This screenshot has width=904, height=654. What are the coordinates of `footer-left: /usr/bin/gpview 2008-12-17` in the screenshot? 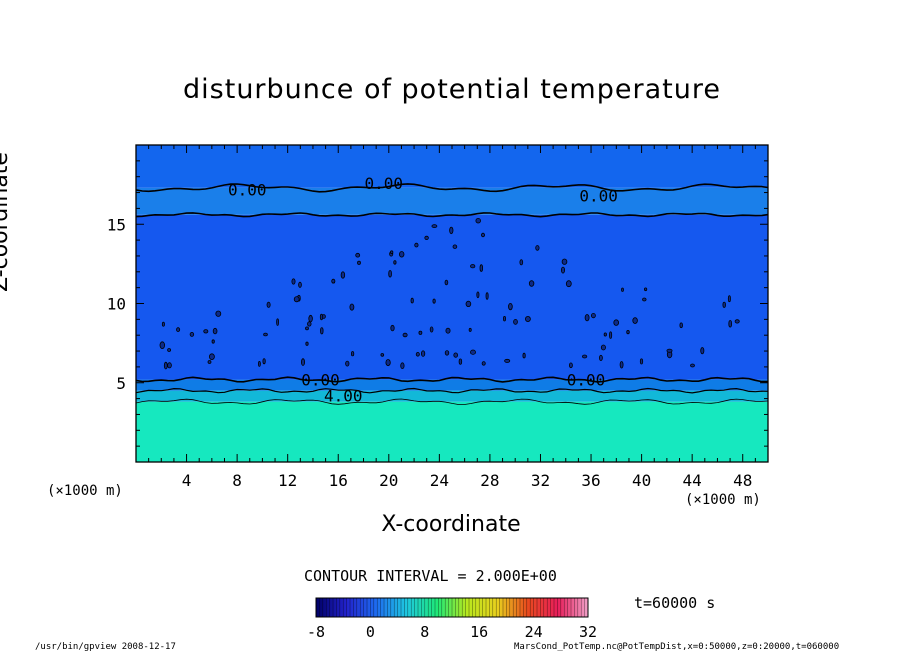 It's located at (105, 647).